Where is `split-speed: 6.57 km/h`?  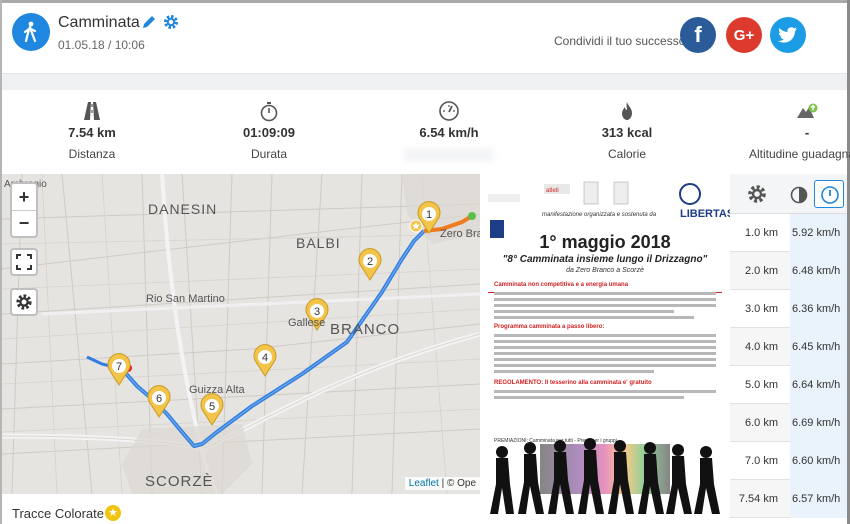 split-speed: 6.57 km/h is located at coordinates (818, 499).